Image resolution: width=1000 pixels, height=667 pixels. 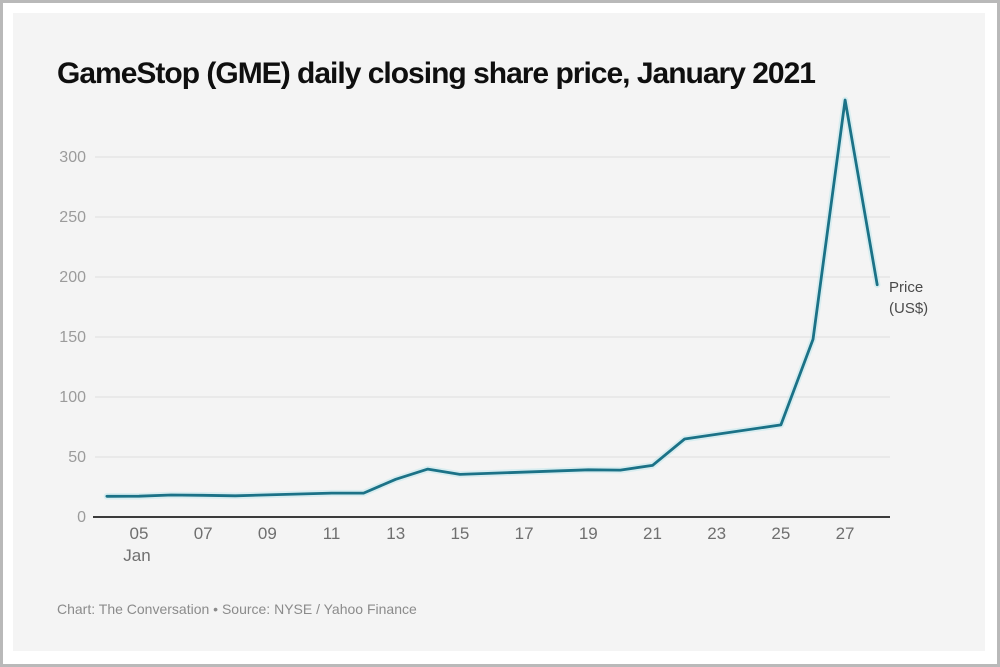 I want to click on x-tick-label: 23, so click(x=716, y=533).